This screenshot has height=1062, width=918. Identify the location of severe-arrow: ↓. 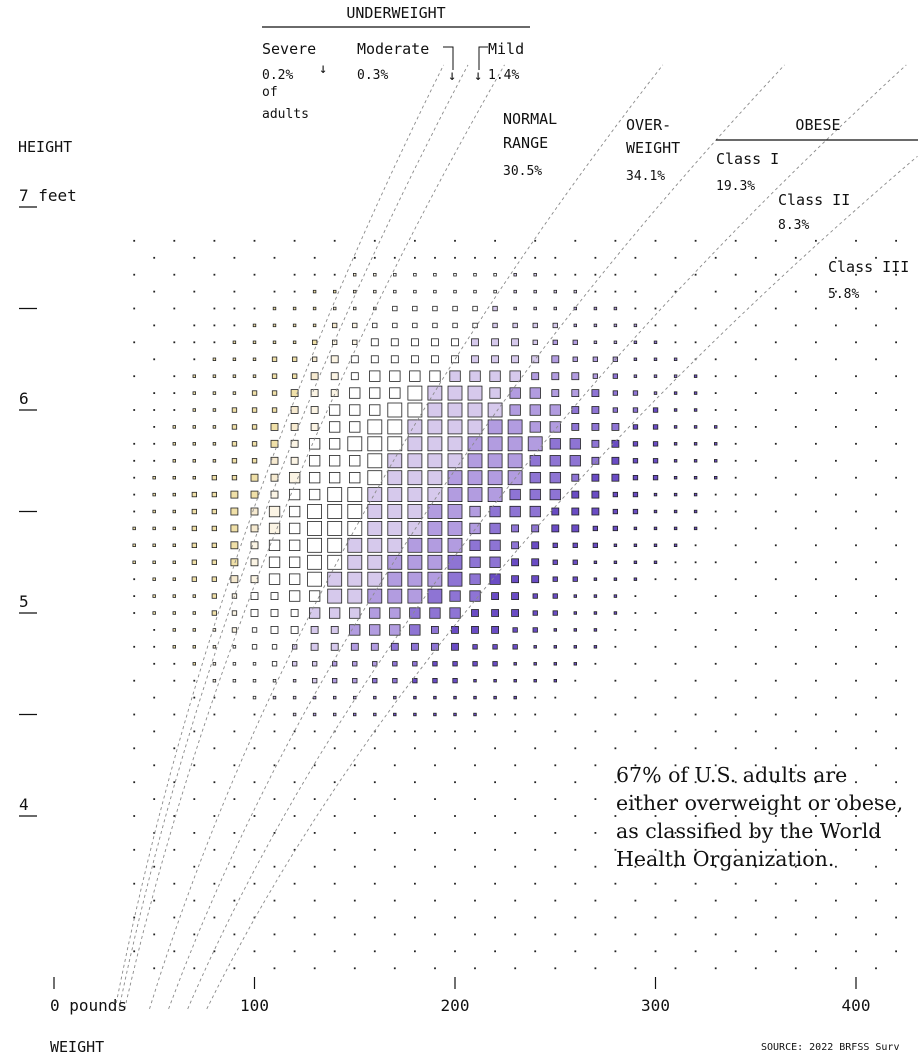
(323, 69).